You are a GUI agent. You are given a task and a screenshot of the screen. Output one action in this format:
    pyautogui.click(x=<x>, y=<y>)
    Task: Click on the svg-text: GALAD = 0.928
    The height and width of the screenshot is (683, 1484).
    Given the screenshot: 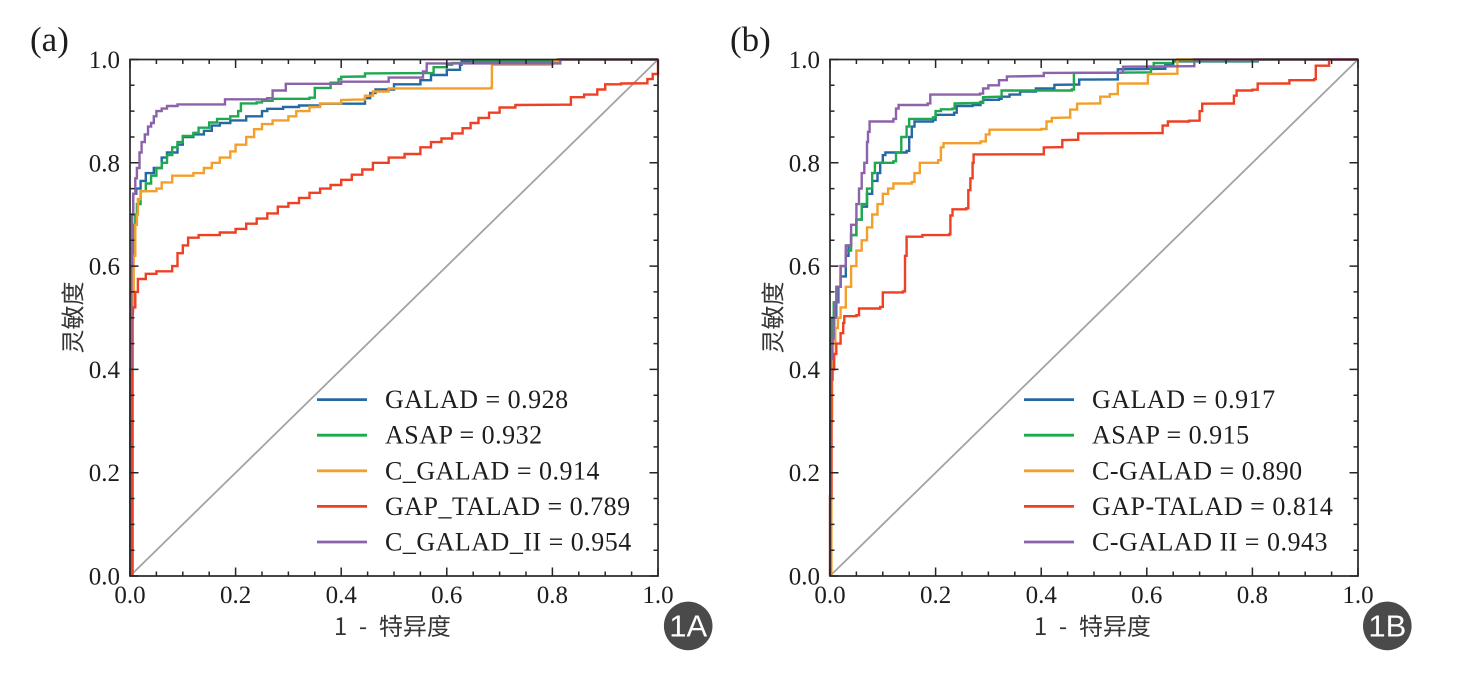 What is the action you would take?
    pyautogui.click(x=477, y=399)
    